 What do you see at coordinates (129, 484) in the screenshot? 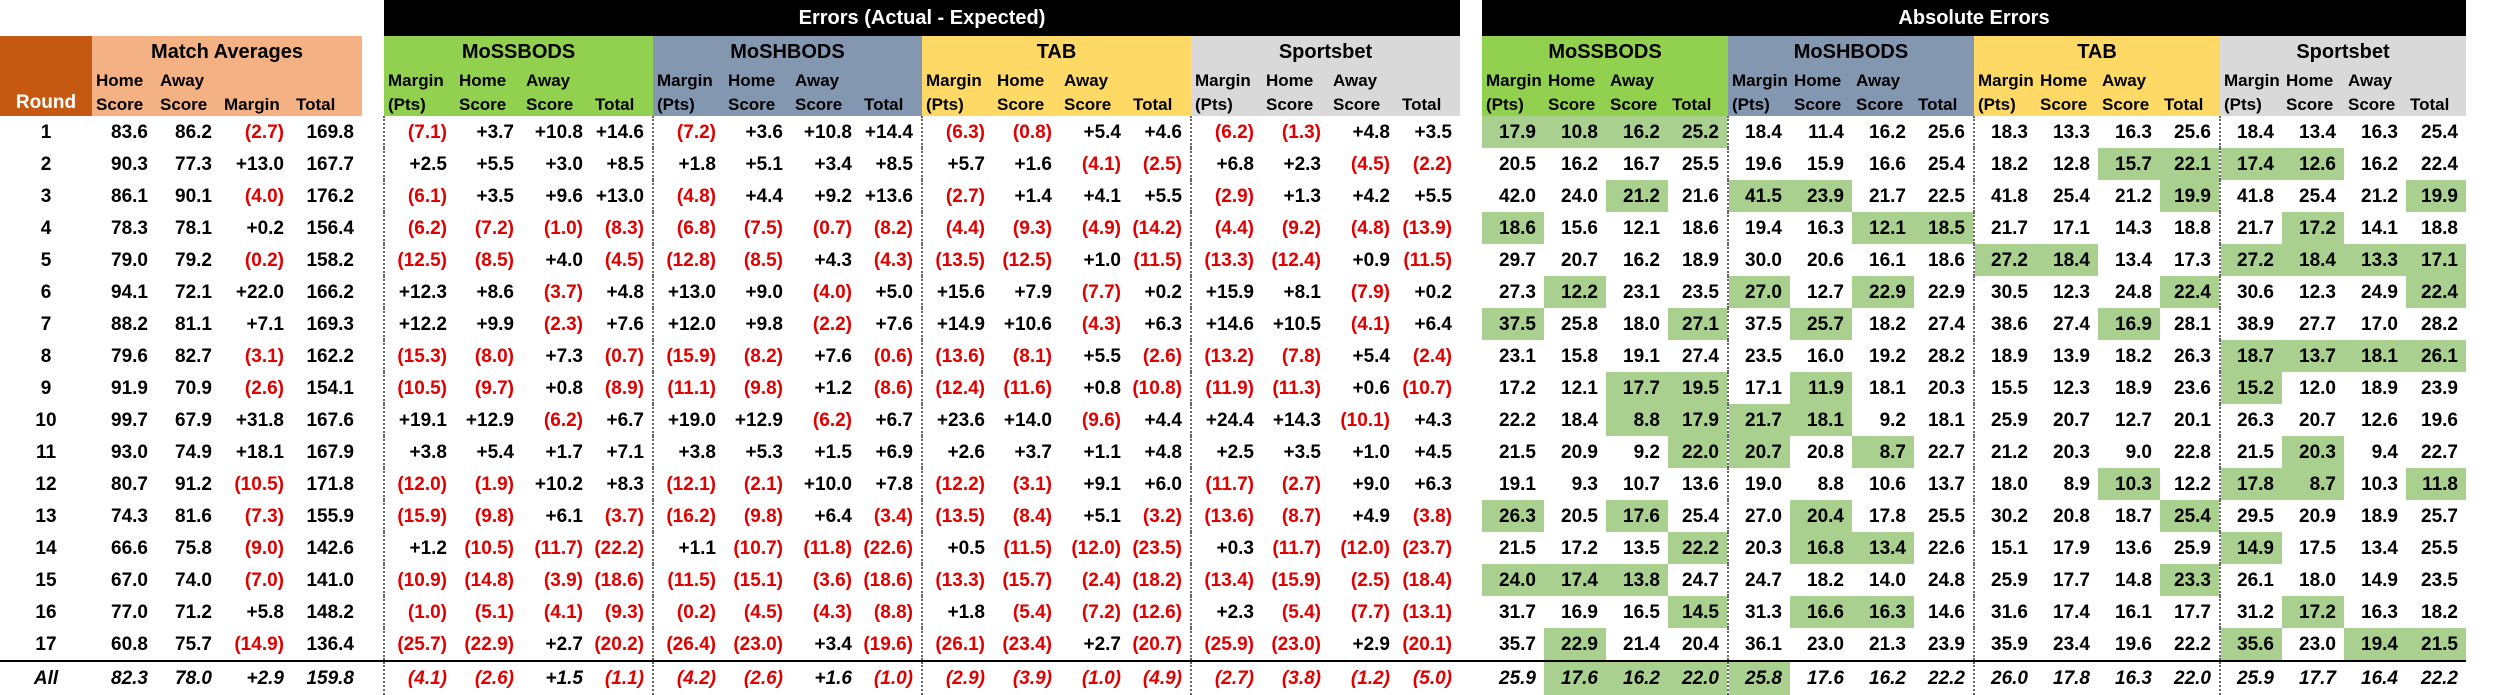
I see `match-average-cell: 80.7` at bounding box center [129, 484].